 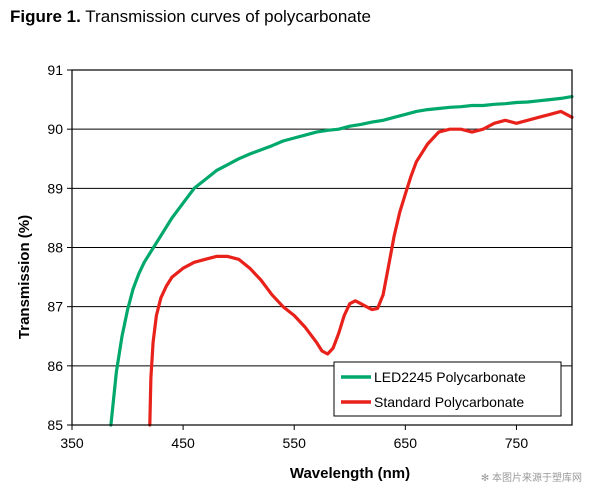 I want to click on x-tick-label-350: 350, so click(x=72, y=443).